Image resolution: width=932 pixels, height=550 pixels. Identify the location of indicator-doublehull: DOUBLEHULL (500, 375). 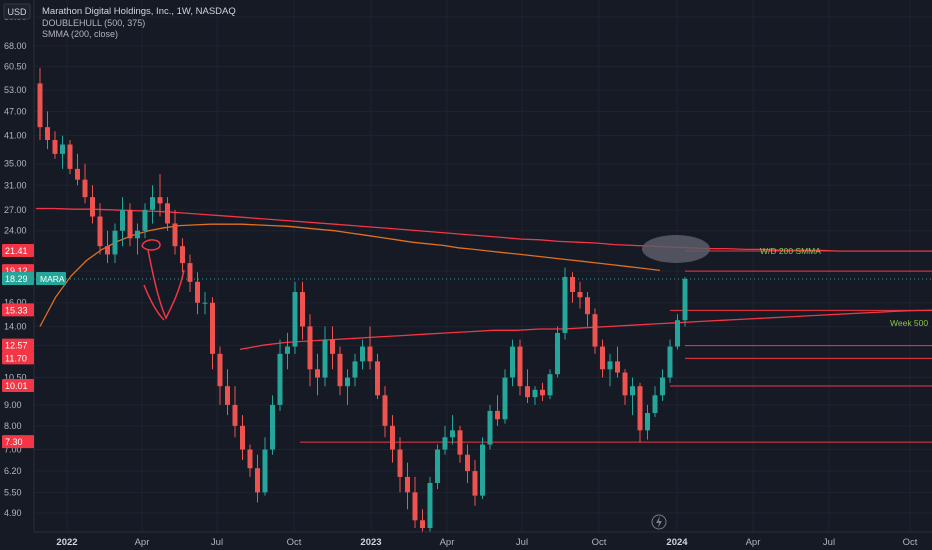
(93, 23).